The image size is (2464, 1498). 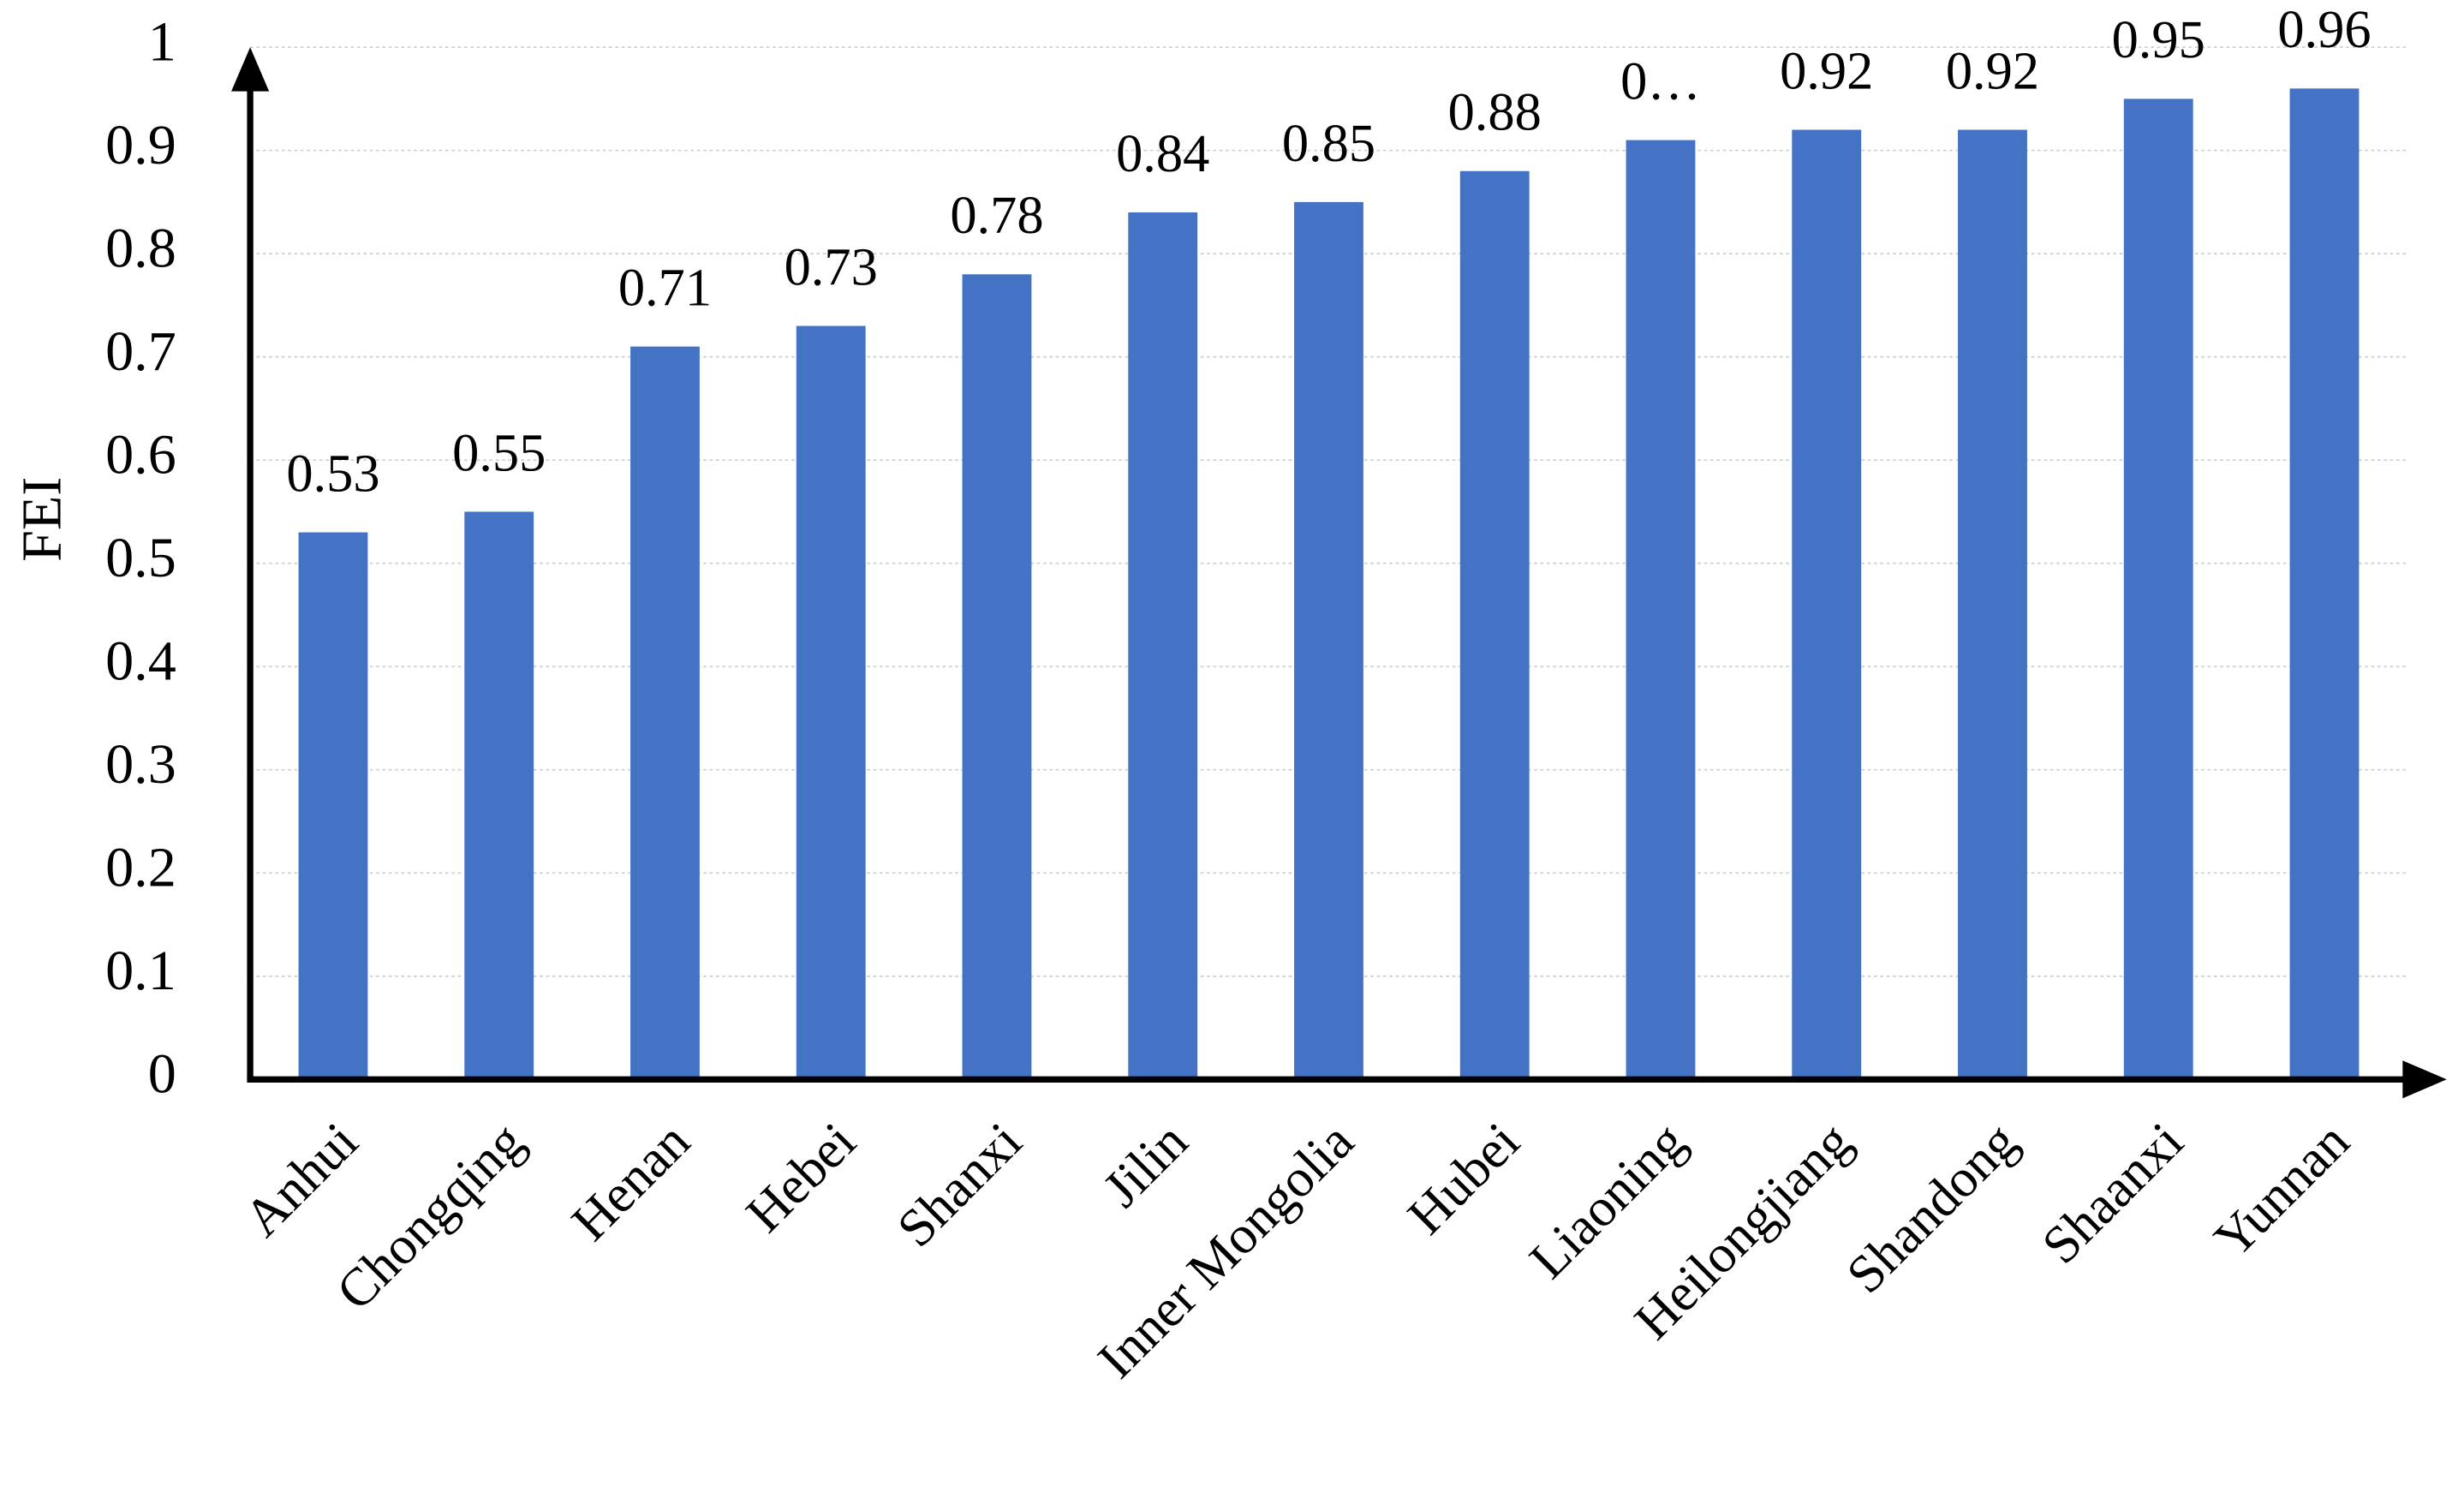 What do you see at coordinates (162, 1074) in the screenshot?
I see `y-tick-label: 0` at bounding box center [162, 1074].